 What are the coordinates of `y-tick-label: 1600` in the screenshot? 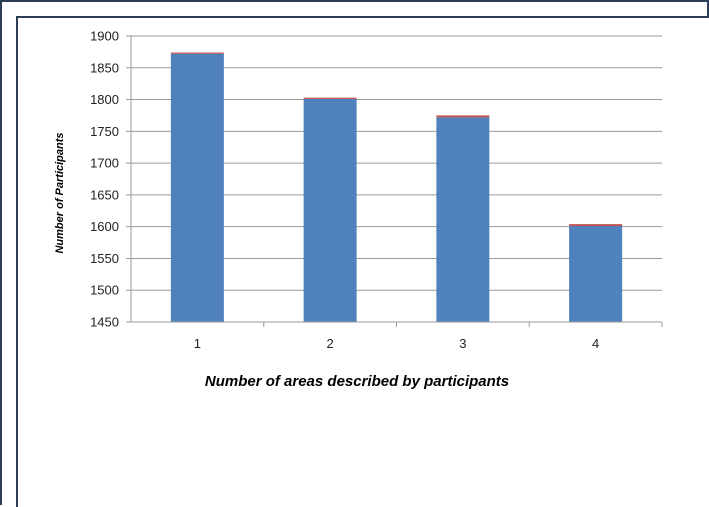 It's located at (104, 226).